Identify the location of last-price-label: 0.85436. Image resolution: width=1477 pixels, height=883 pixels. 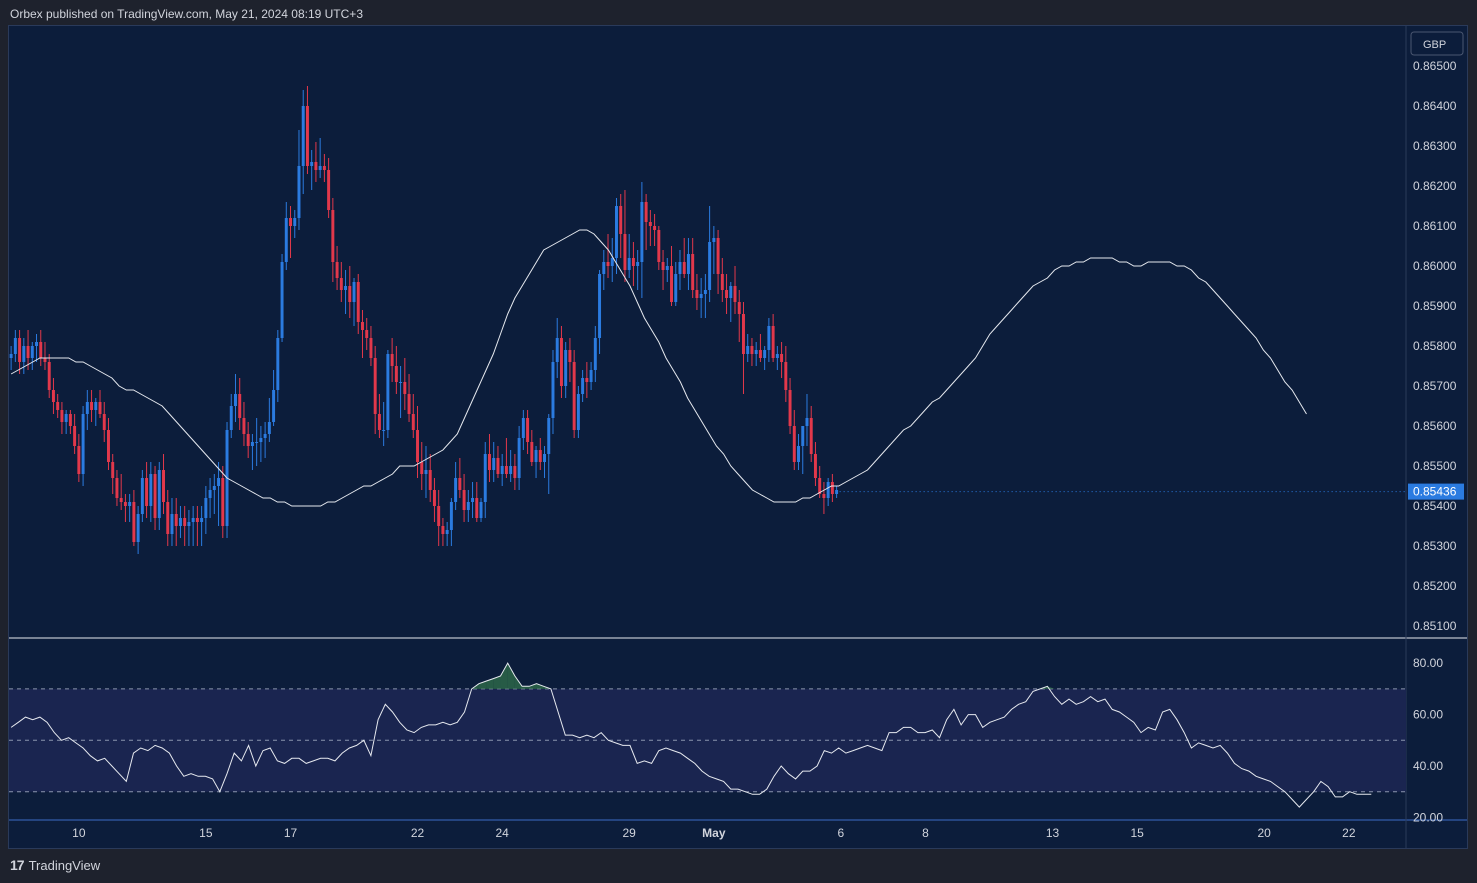
(1435, 492).